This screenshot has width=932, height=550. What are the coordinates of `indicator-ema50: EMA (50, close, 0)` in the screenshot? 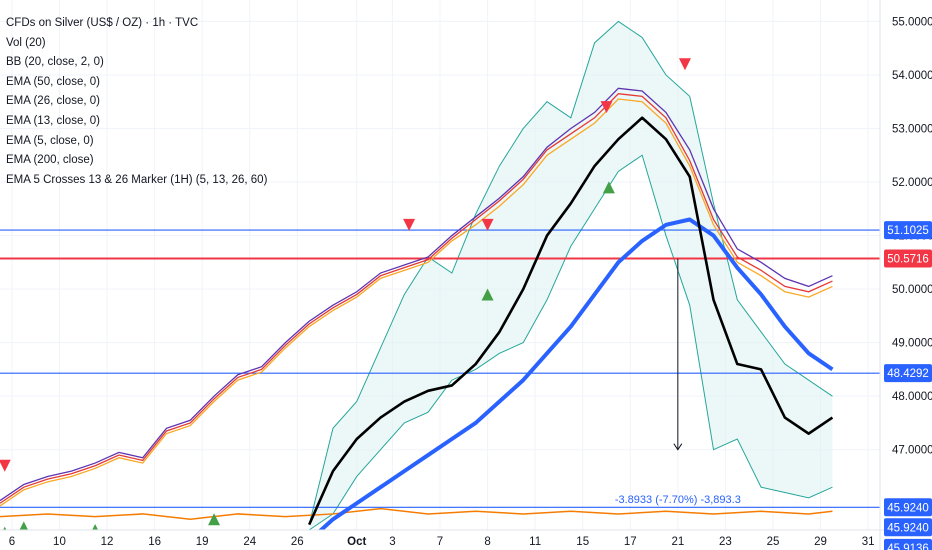 It's located at (53, 81).